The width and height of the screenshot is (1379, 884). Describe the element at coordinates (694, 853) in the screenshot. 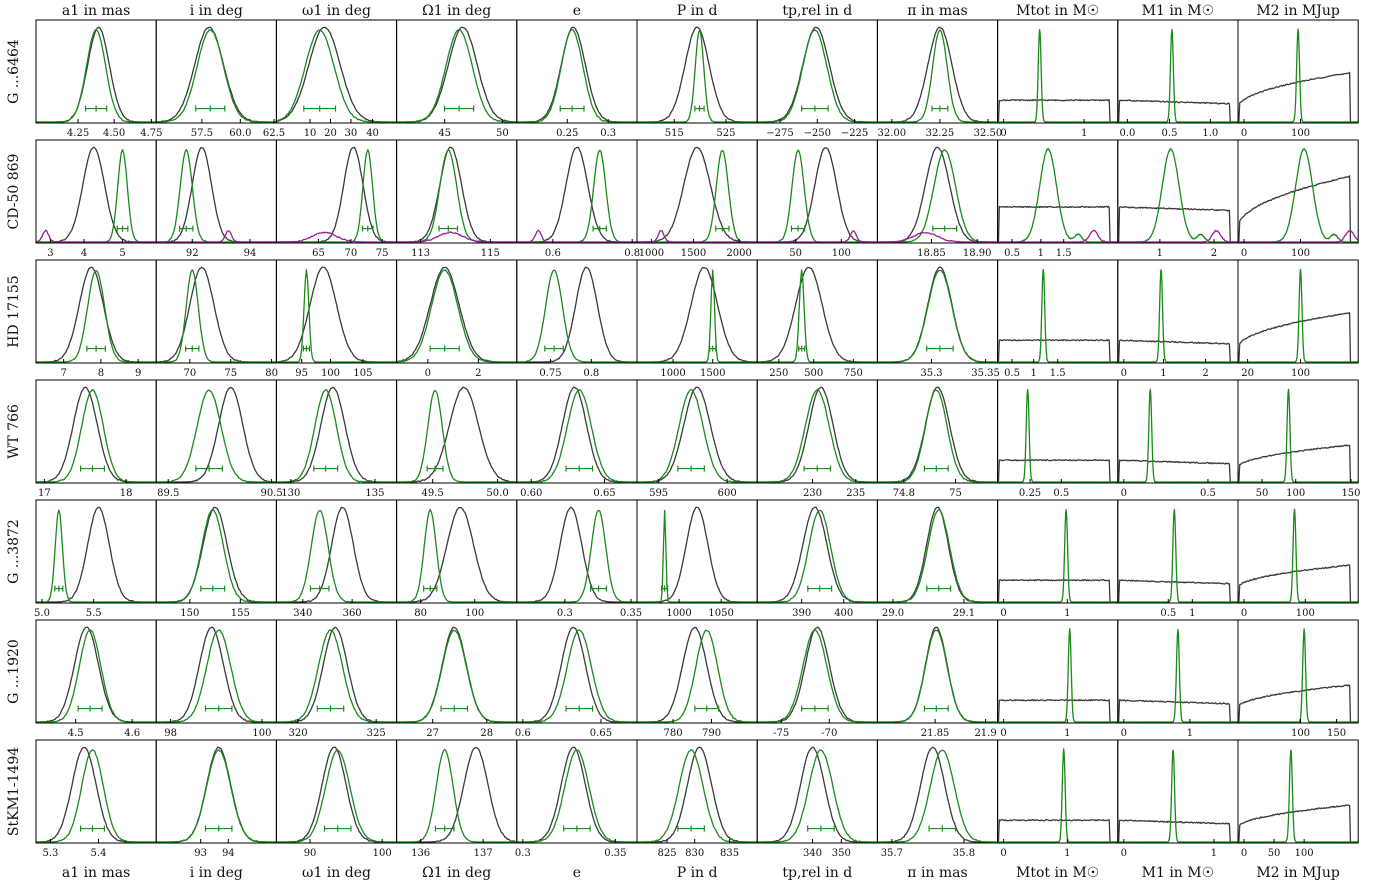

I see `tick-label: 830` at that location.